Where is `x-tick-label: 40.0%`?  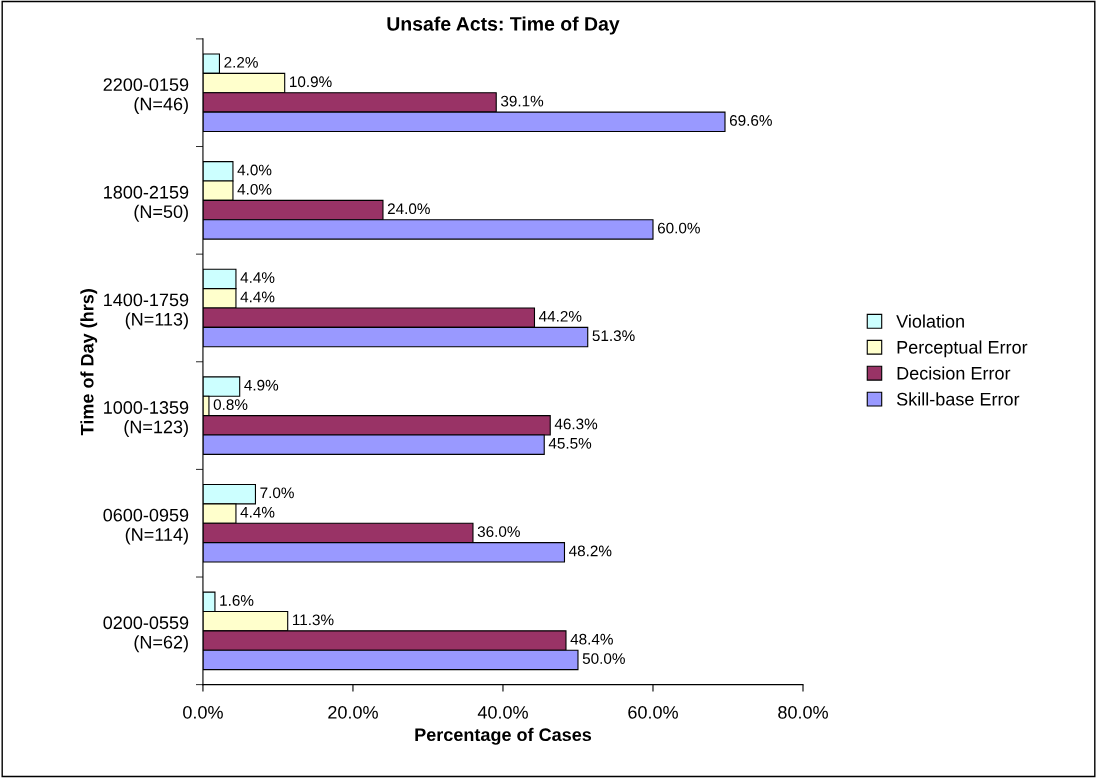
x-tick-label: 40.0% is located at coordinates (502, 712).